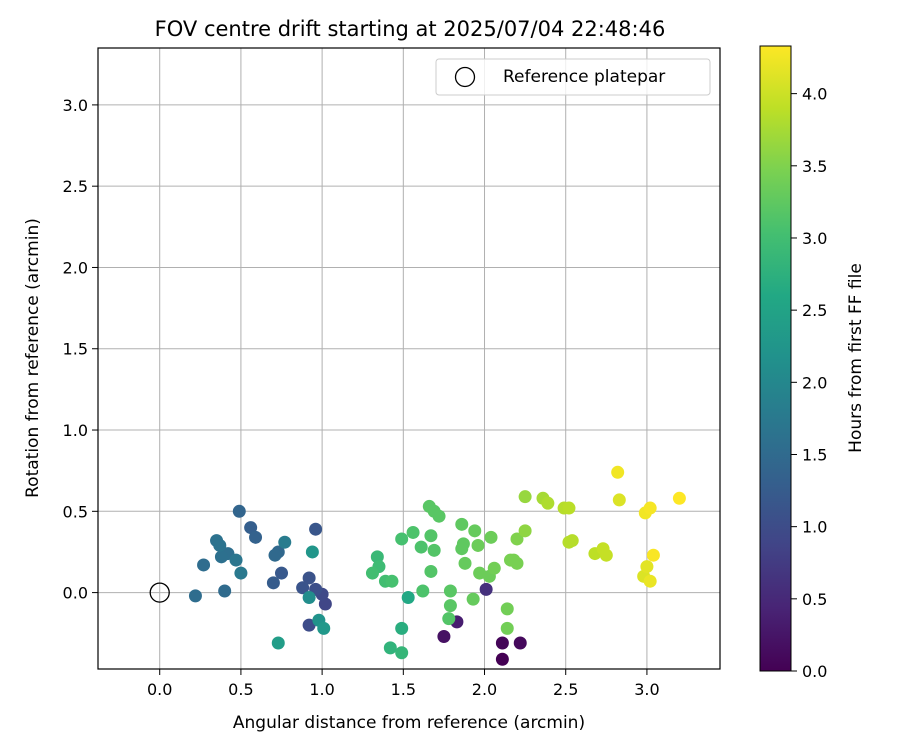 The image size is (900, 750). I want to click on colorbar-tick-label: 1.0, so click(814, 527).